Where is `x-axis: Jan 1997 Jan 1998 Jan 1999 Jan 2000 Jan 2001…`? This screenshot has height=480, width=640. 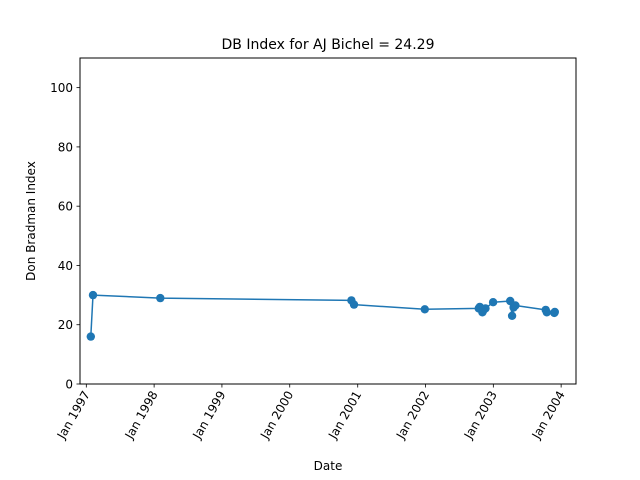 x-axis: Jan 1997 Jan 1998 Jan 1999 Jan 2000 Jan 2001… is located at coordinates (311, 413).